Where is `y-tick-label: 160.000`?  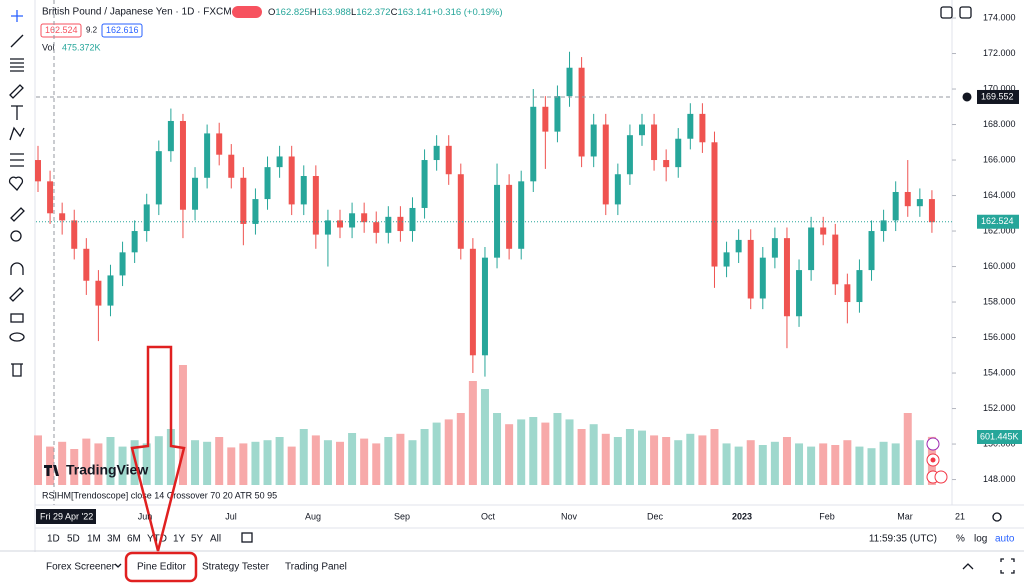 y-tick-label: 160.000 is located at coordinates (999, 266).